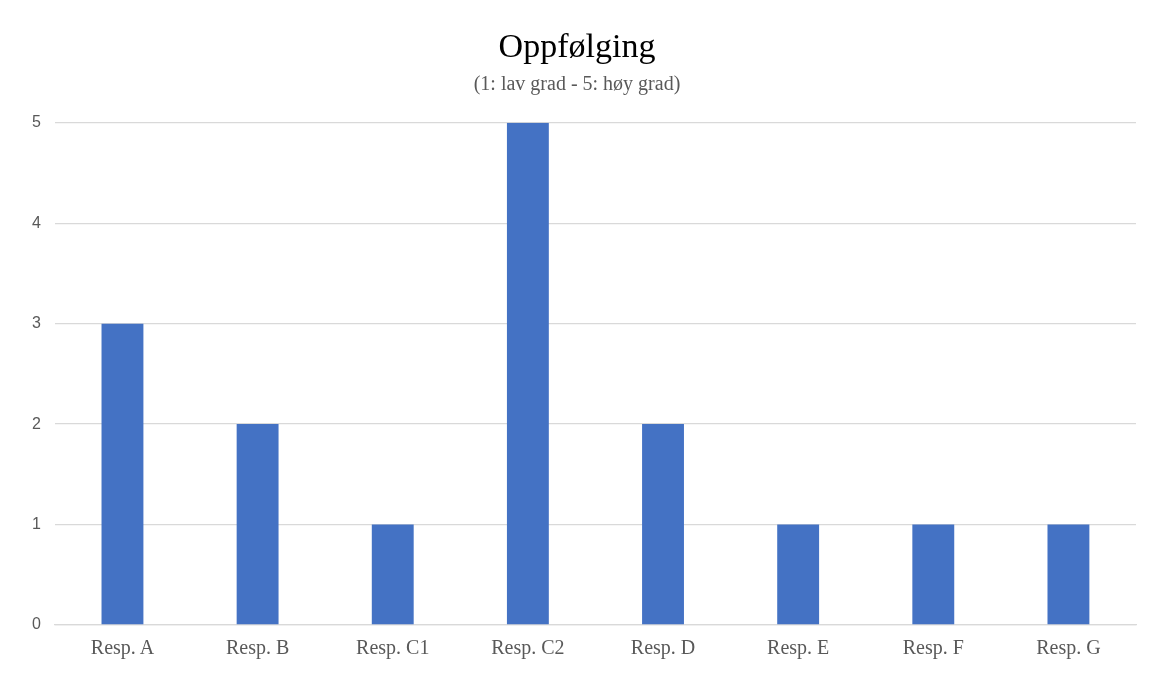  I want to click on x-tick-label: Resp. G, so click(1068, 648).